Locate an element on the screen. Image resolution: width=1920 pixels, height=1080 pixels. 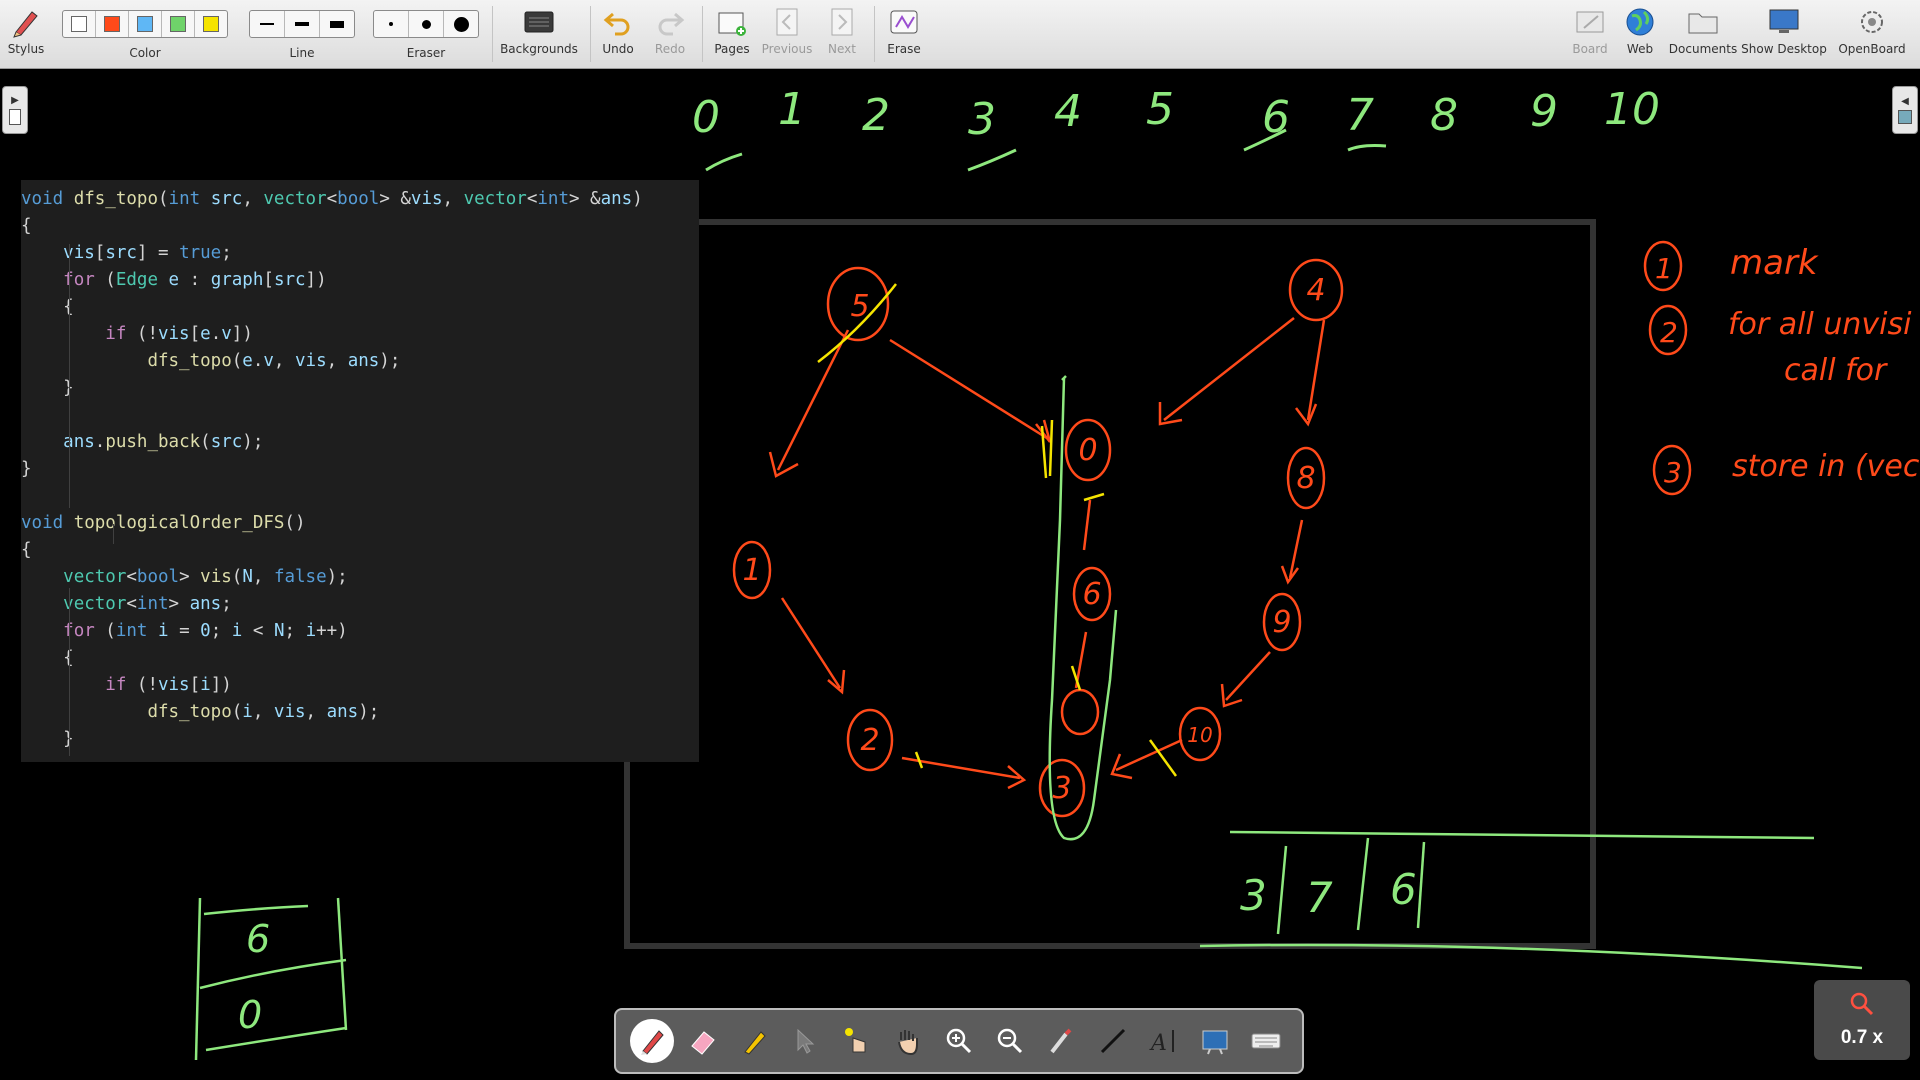
line-medium-option is located at coordinates (302, 24).